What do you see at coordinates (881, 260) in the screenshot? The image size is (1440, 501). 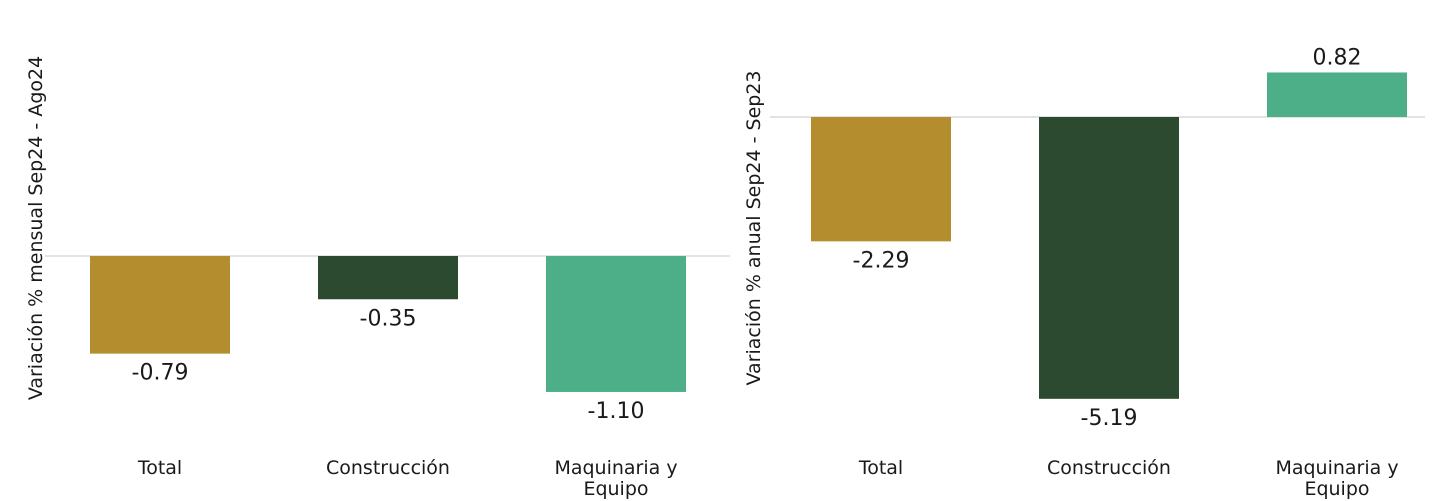 I see `chart-2-data-label-1: -2.29` at bounding box center [881, 260].